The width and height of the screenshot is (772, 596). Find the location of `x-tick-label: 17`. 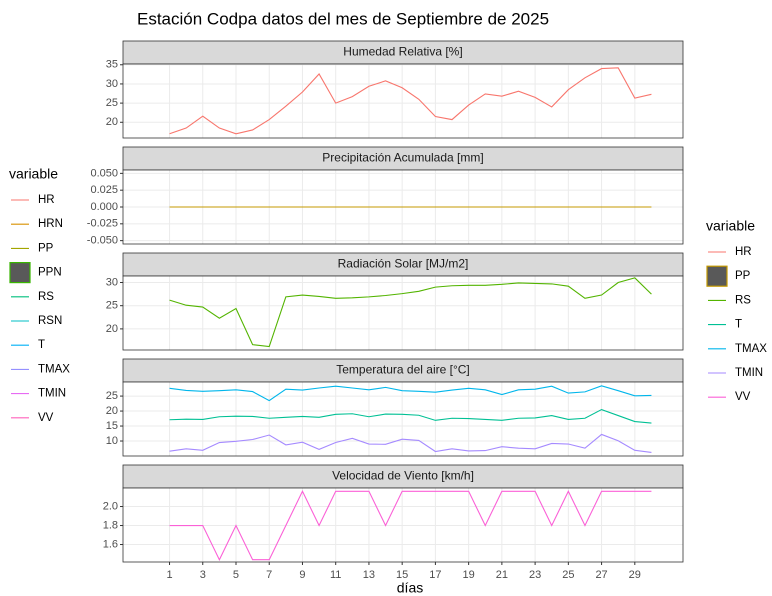

x-tick-label: 17 is located at coordinates (435, 575).